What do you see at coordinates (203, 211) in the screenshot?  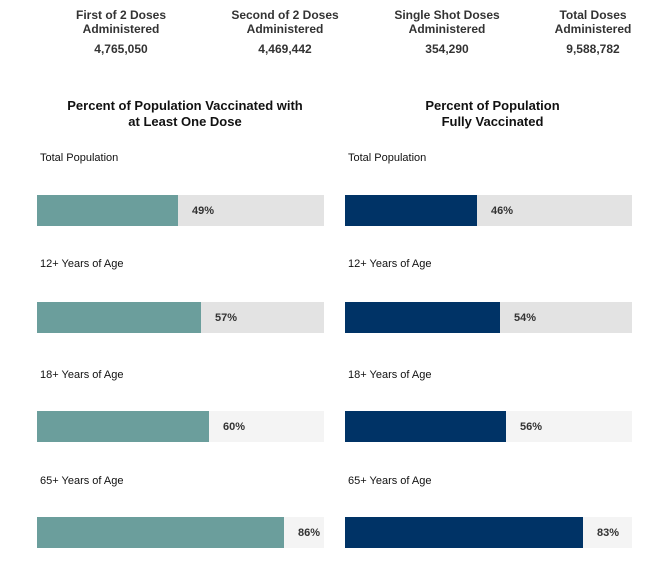 I see `data-label: 49%` at bounding box center [203, 211].